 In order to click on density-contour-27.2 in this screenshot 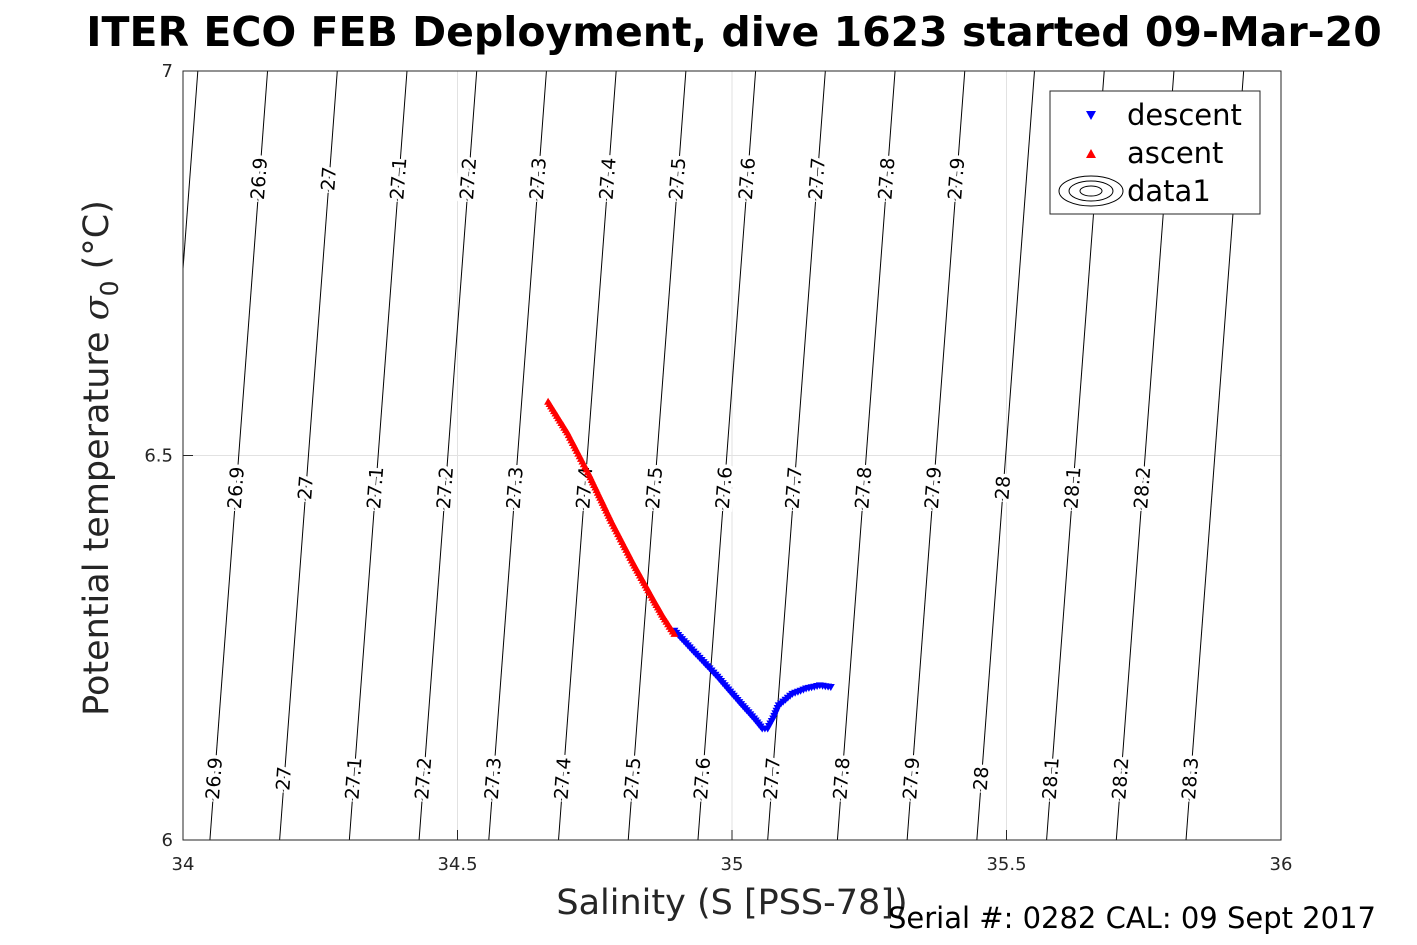, I will do `click(448, 455)`.